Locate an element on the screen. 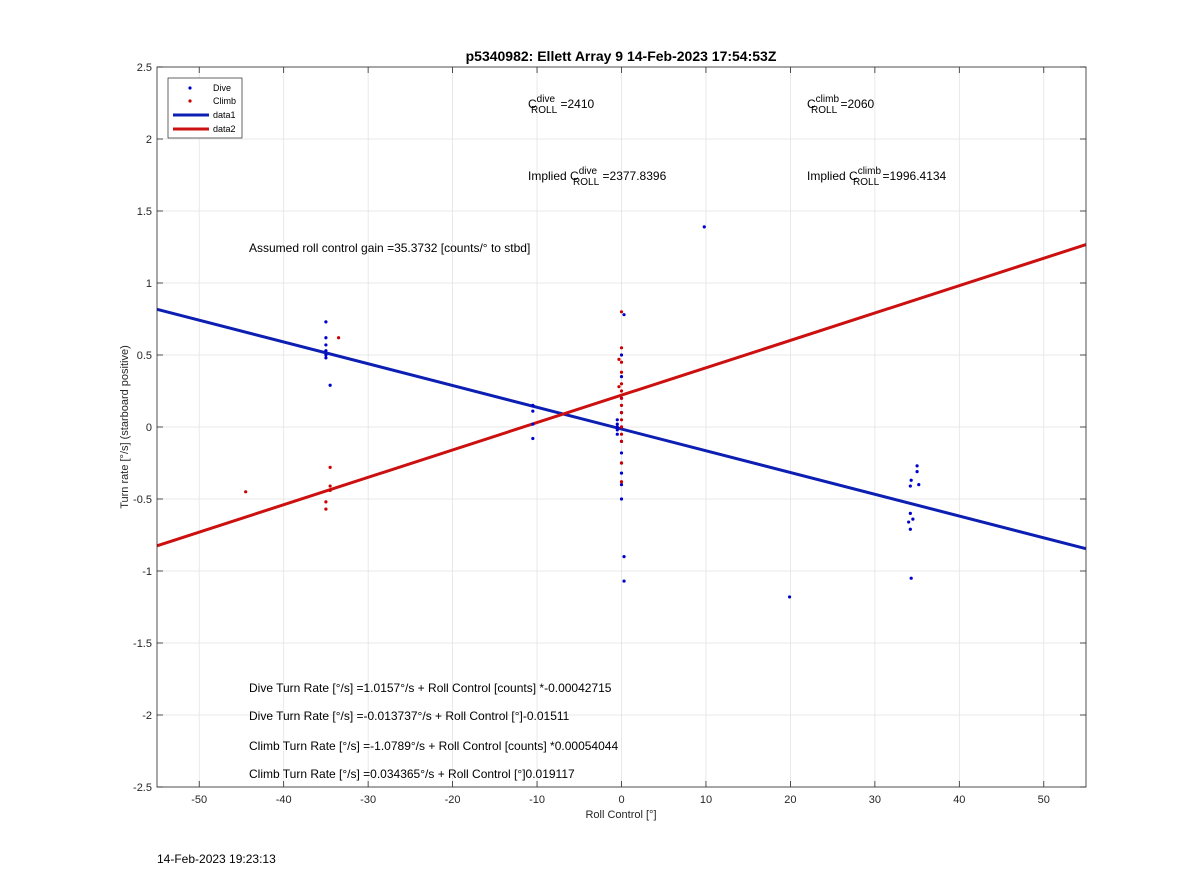  y-tick-label: -2 is located at coordinates (147, 716).